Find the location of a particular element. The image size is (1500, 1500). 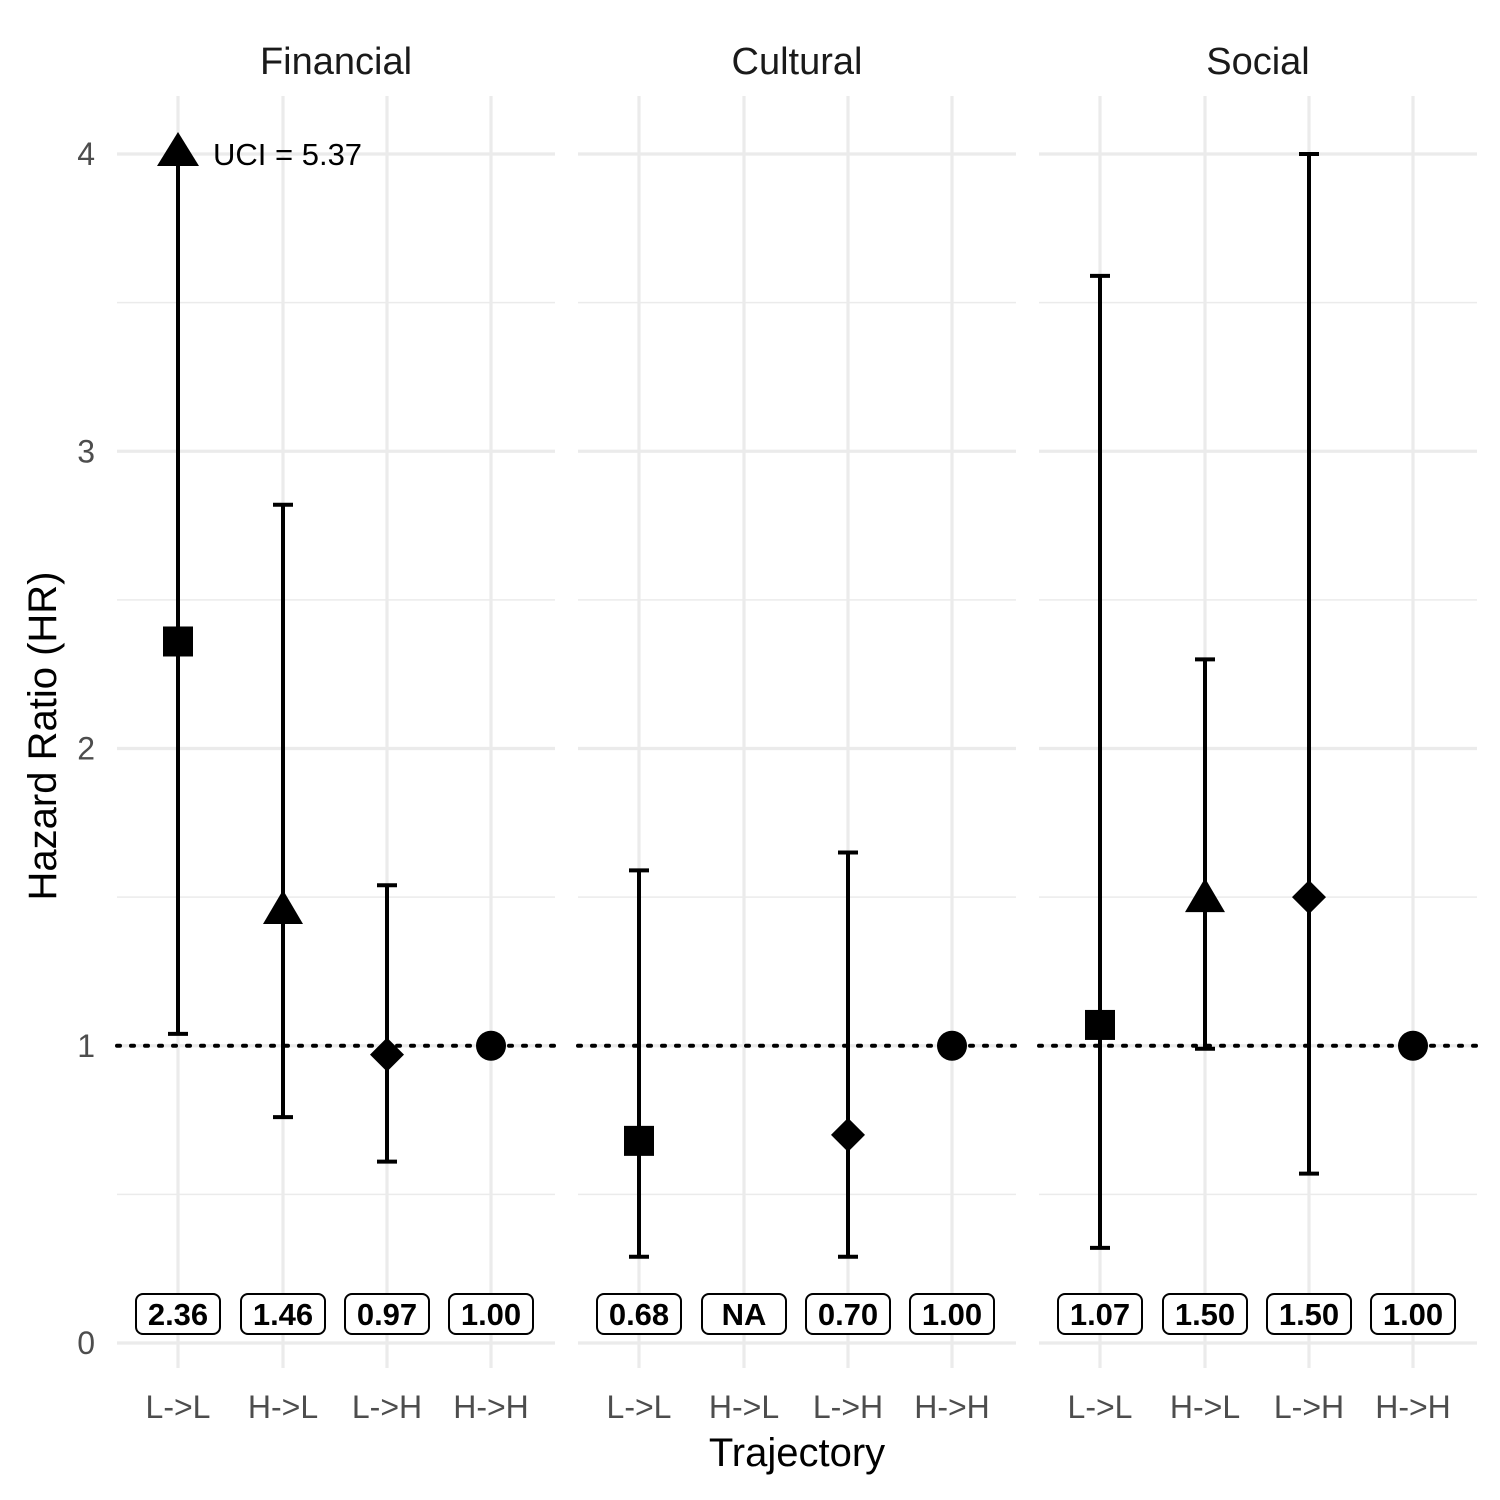

value-label: 0.68 is located at coordinates (639, 1314).